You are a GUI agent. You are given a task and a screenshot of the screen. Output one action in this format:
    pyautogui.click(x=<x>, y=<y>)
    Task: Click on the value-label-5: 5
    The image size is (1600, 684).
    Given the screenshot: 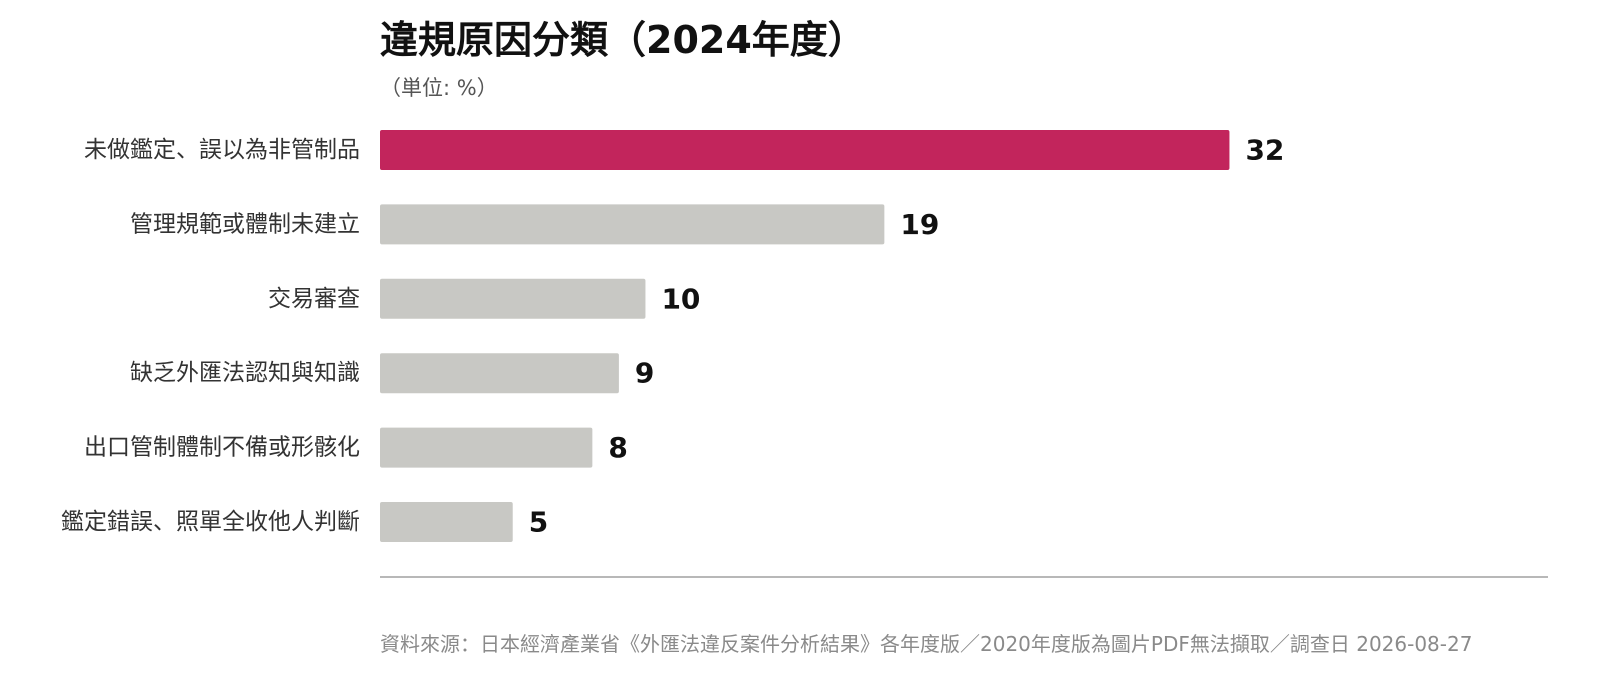 What is the action you would take?
    pyautogui.click(x=538, y=522)
    